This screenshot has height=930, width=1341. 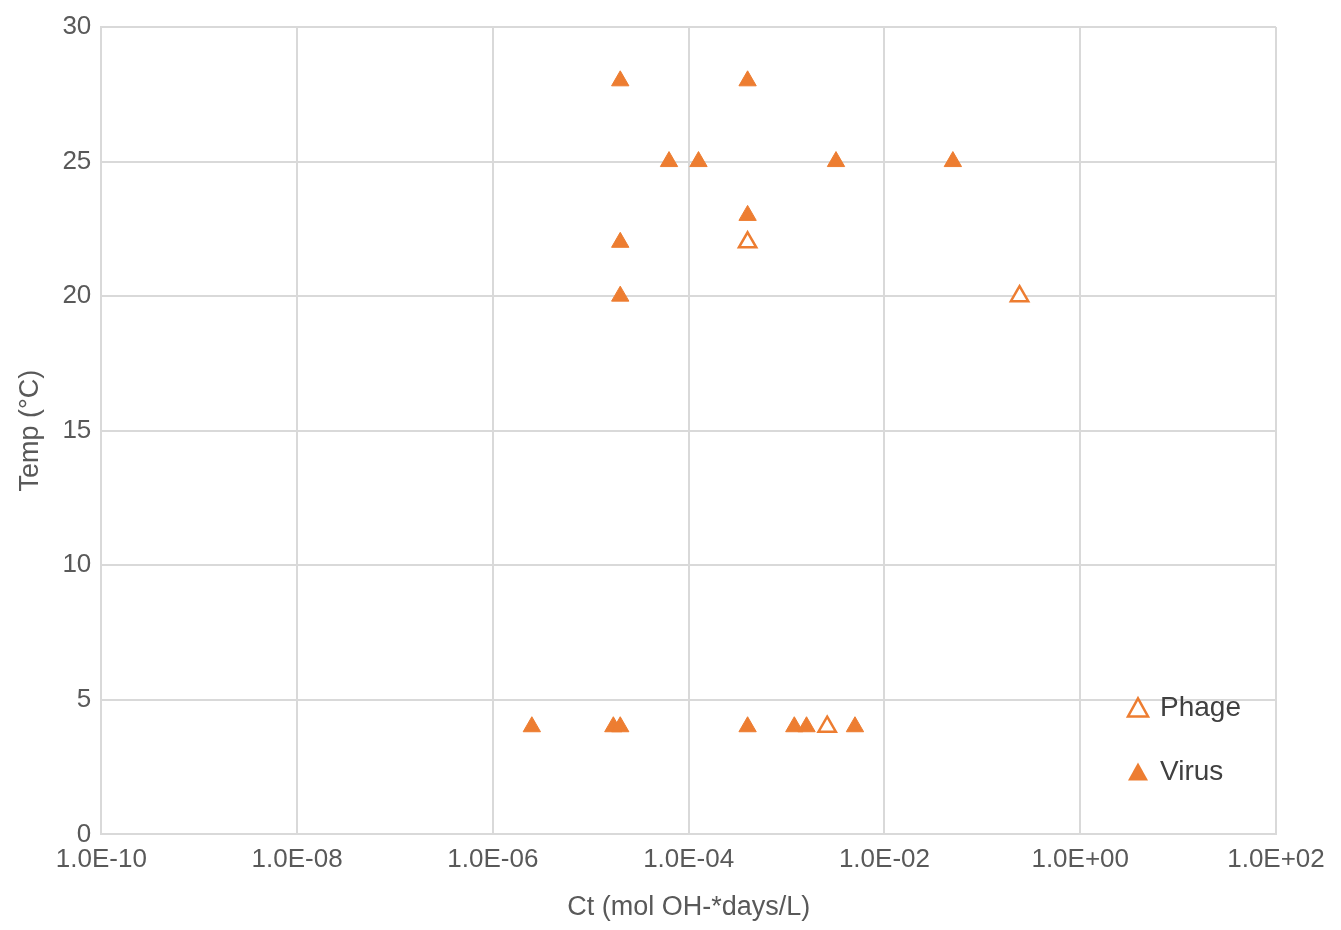 I want to click on y-axis-title: Temp (°C), so click(x=28, y=430).